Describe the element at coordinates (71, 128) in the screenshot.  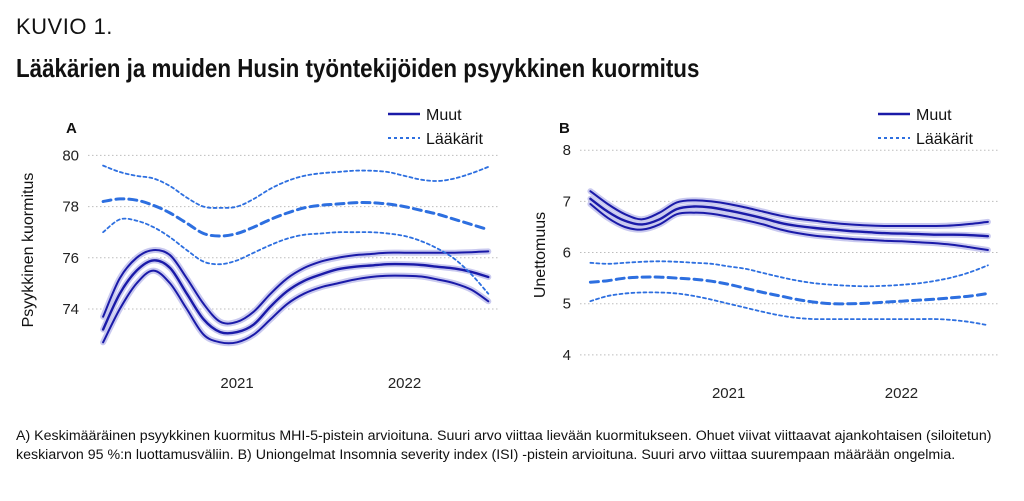
I see `panel-letter: A` at that location.